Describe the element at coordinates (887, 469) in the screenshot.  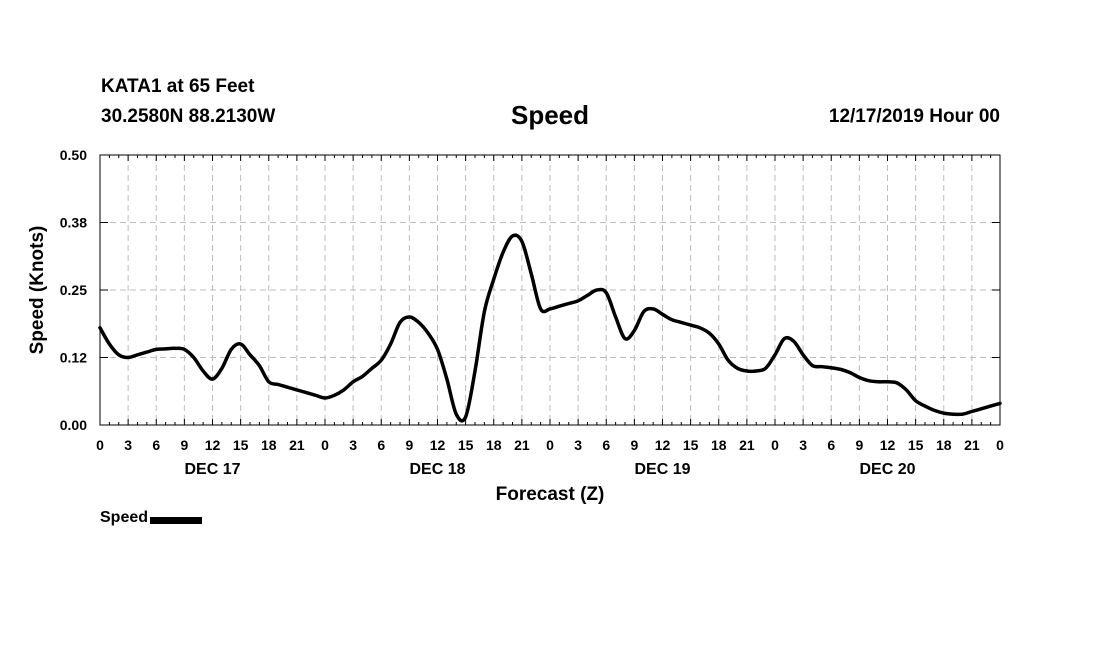
I see `day-label: DEC 20` at that location.